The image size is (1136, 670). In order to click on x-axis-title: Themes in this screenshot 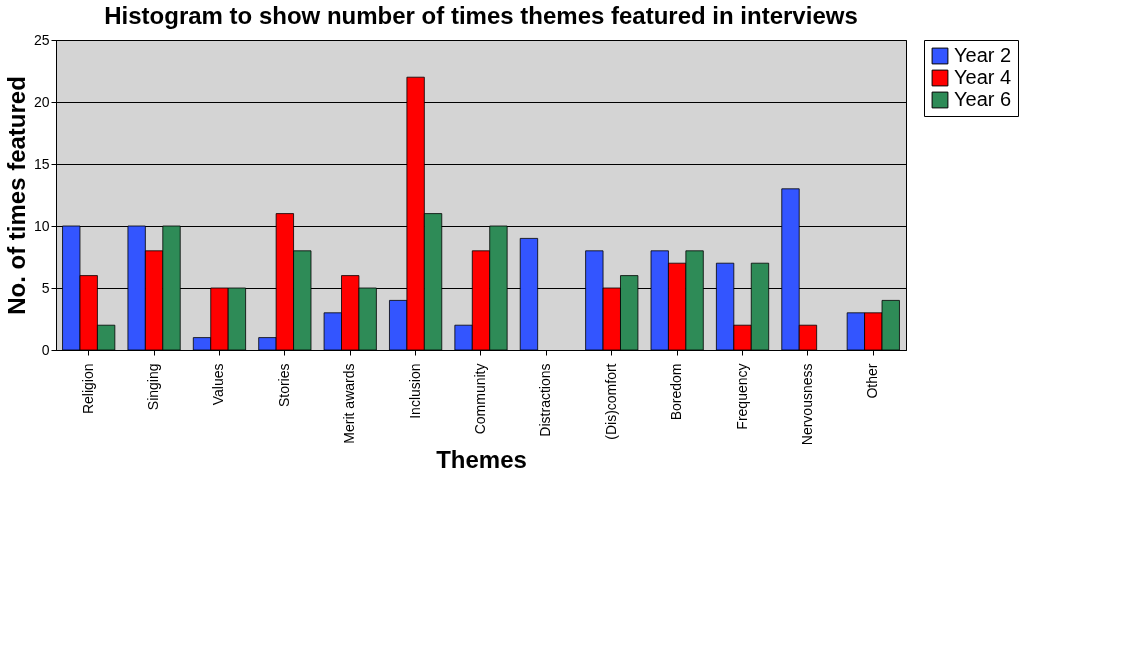, I will do `click(481, 460)`.